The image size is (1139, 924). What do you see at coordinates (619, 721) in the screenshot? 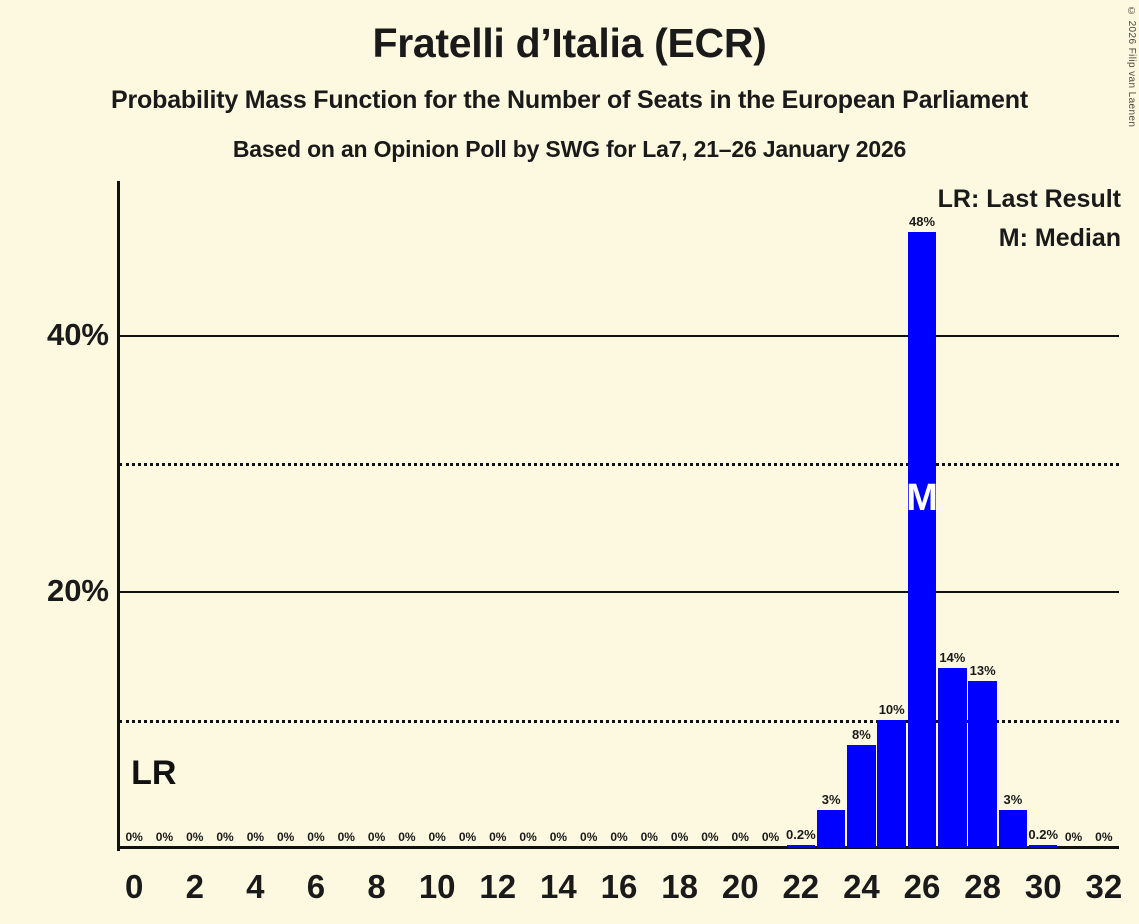
I see `gridline-10pct` at bounding box center [619, 721].